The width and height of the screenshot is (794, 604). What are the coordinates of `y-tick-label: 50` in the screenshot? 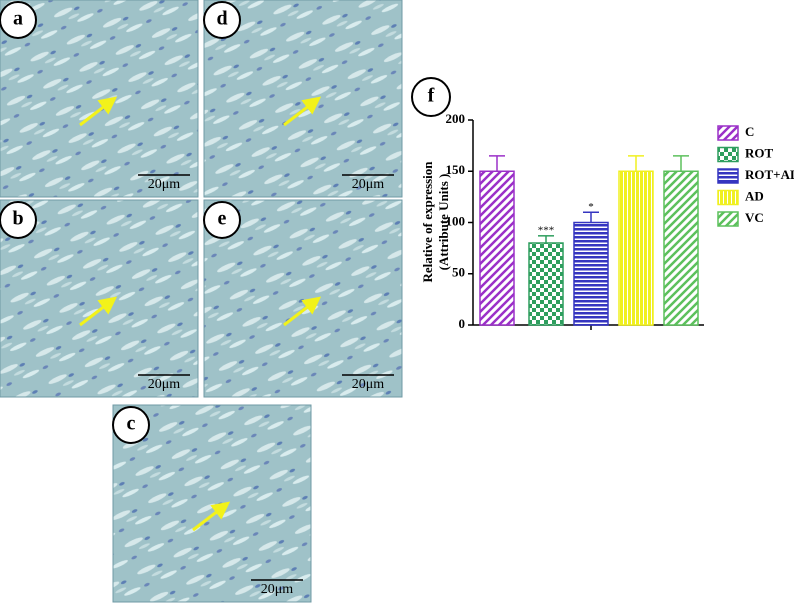 It's located at (458, 272).